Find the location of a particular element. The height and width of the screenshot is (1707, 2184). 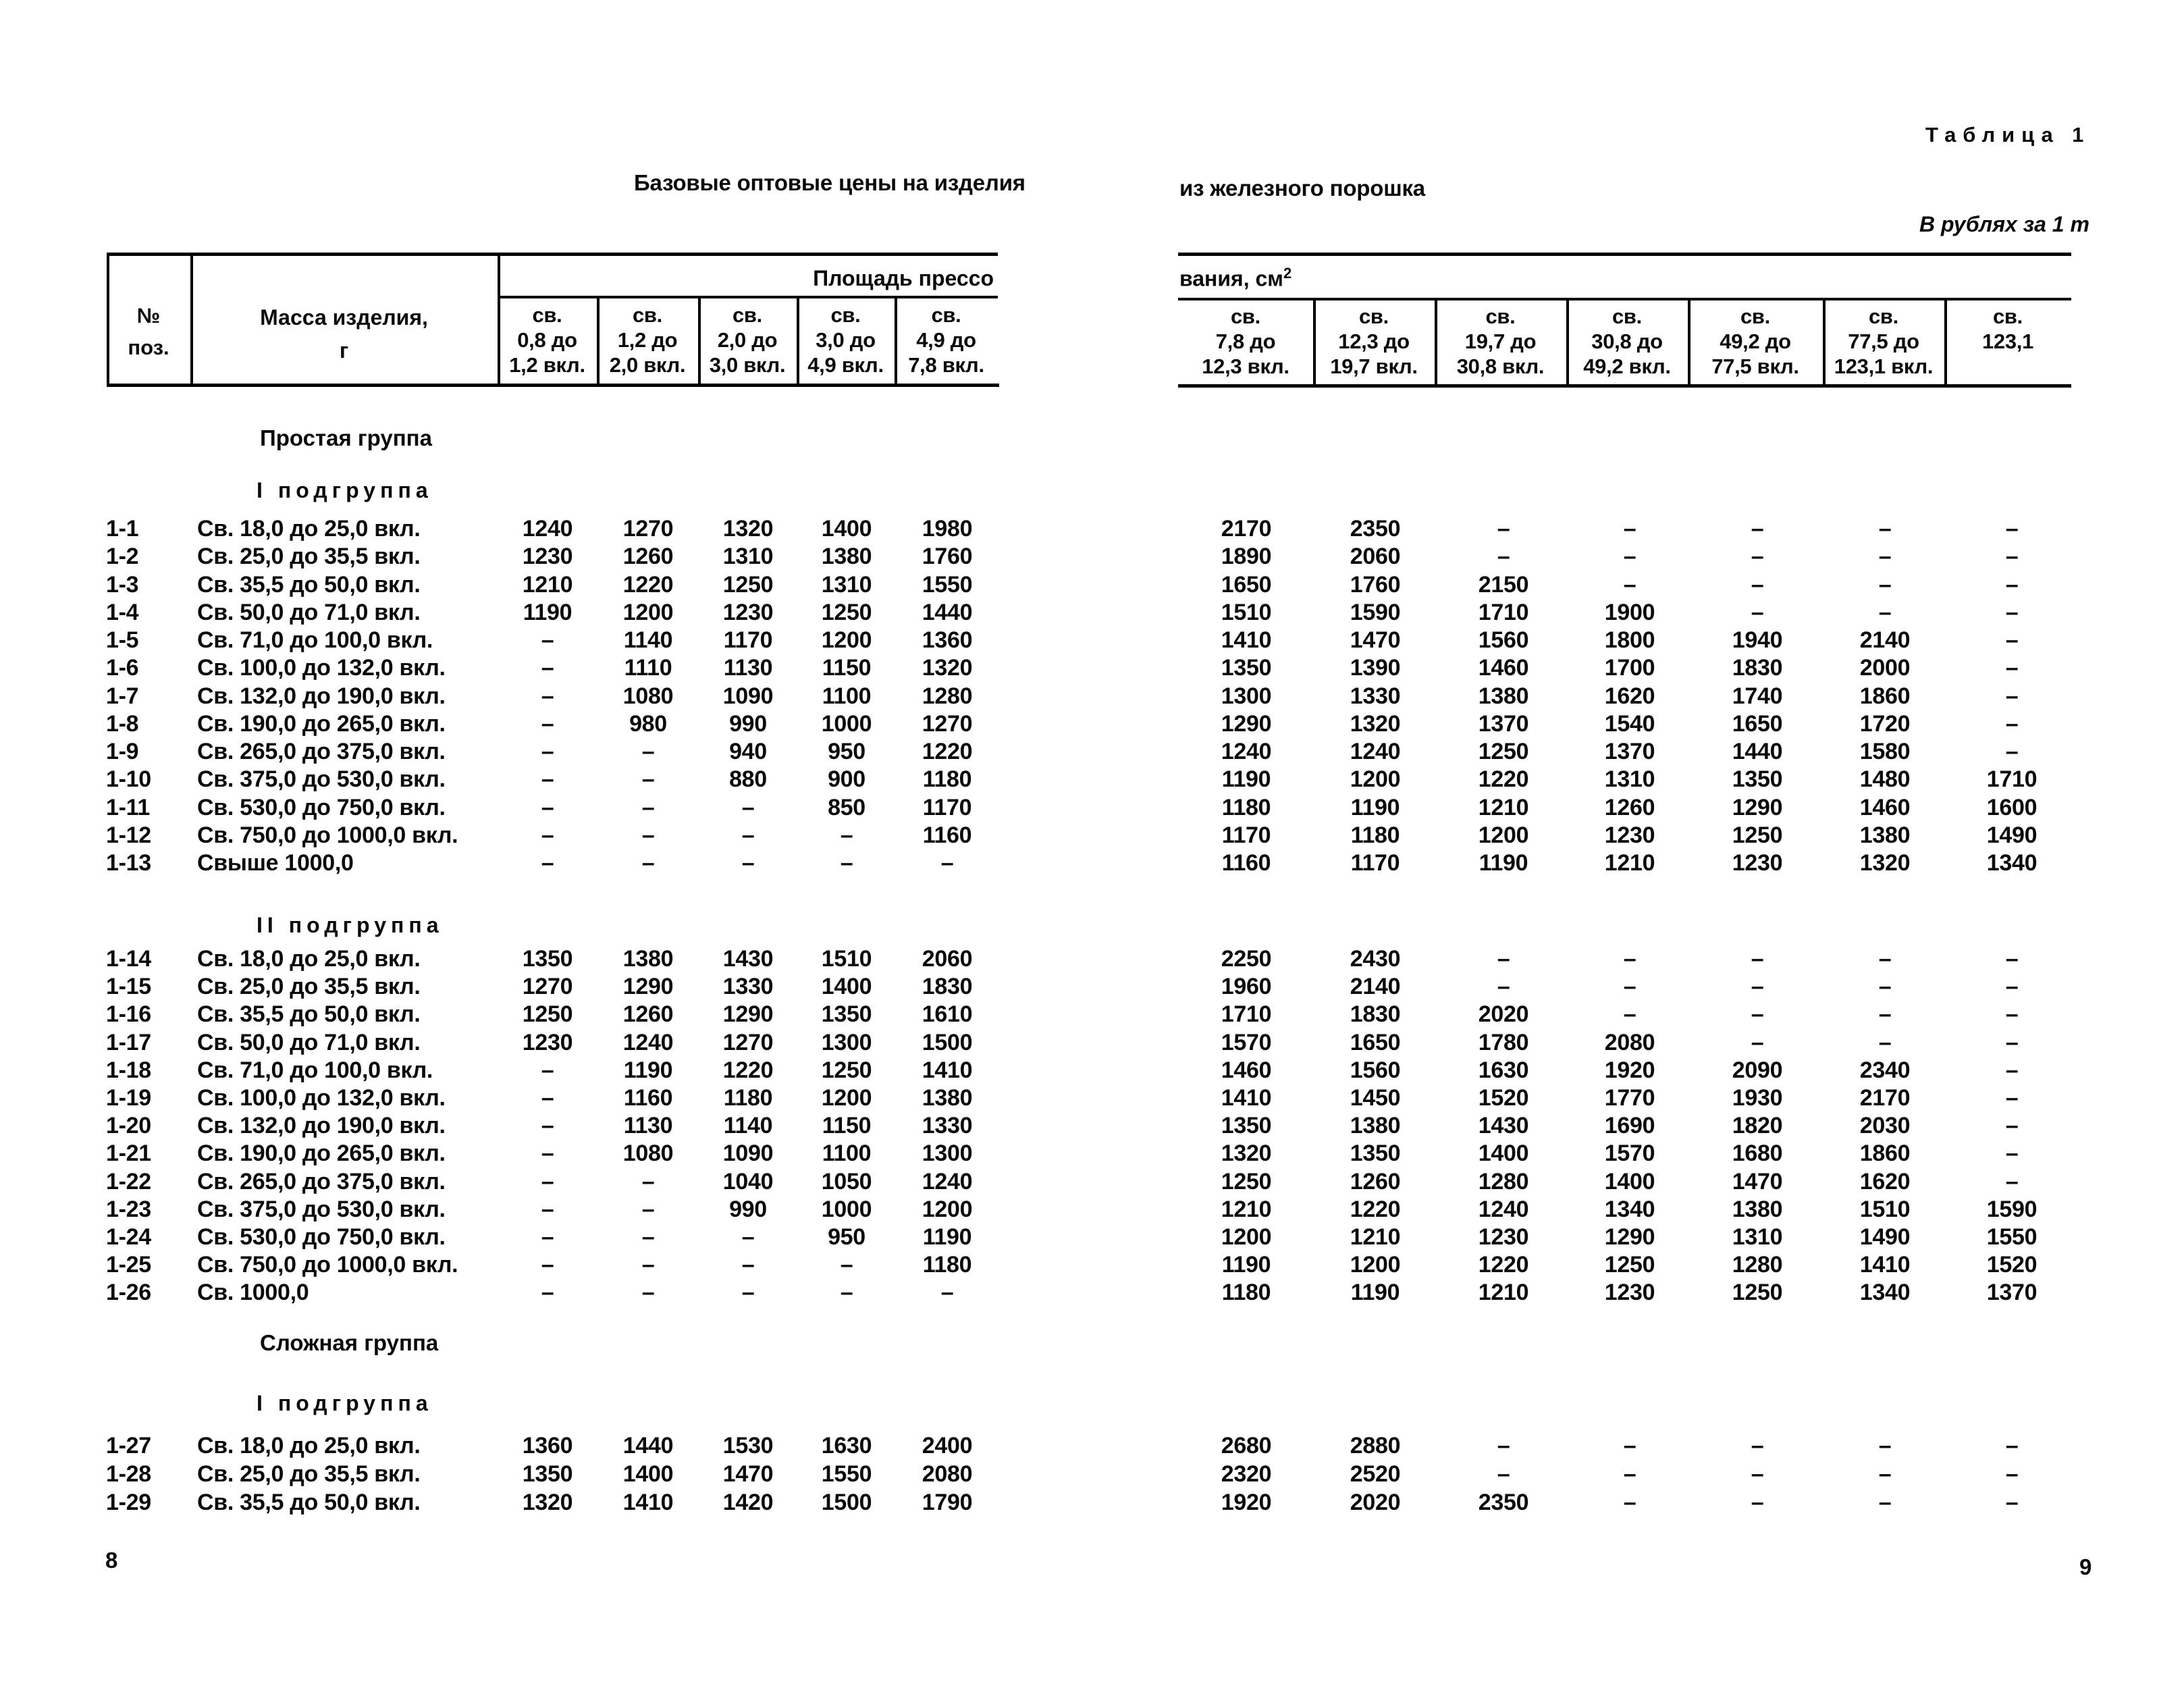

price-cell: 1410 is located at coordinates (648, 1502).